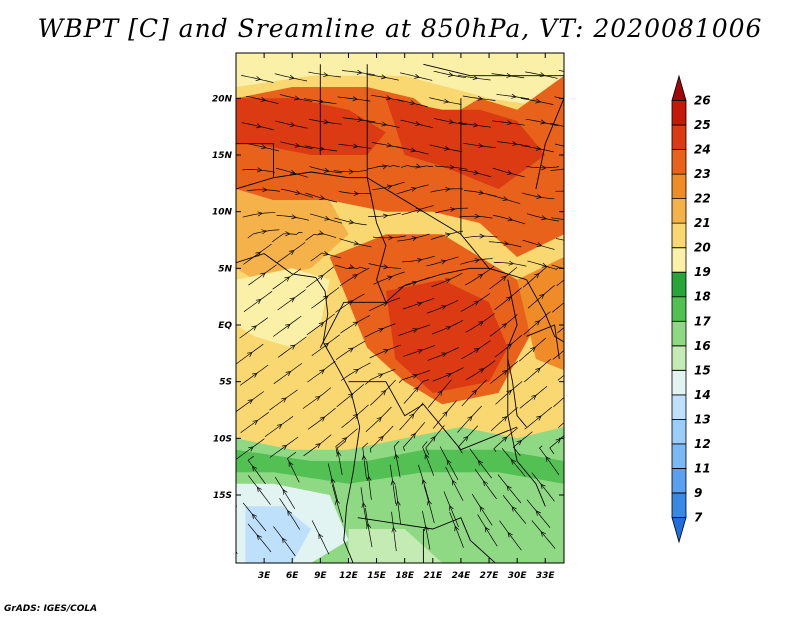  What do you see at coordinates (400, 398) in the screenshot?
I see `wbpt-angola-band` at bounding box center [400, 398].